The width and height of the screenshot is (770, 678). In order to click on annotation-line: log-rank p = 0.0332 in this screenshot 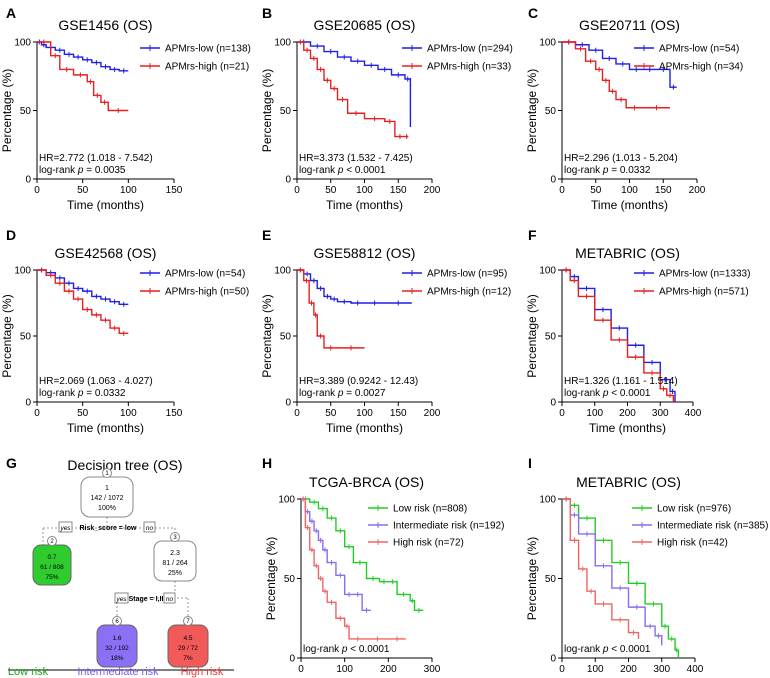, I will do `click(82, 393)`.